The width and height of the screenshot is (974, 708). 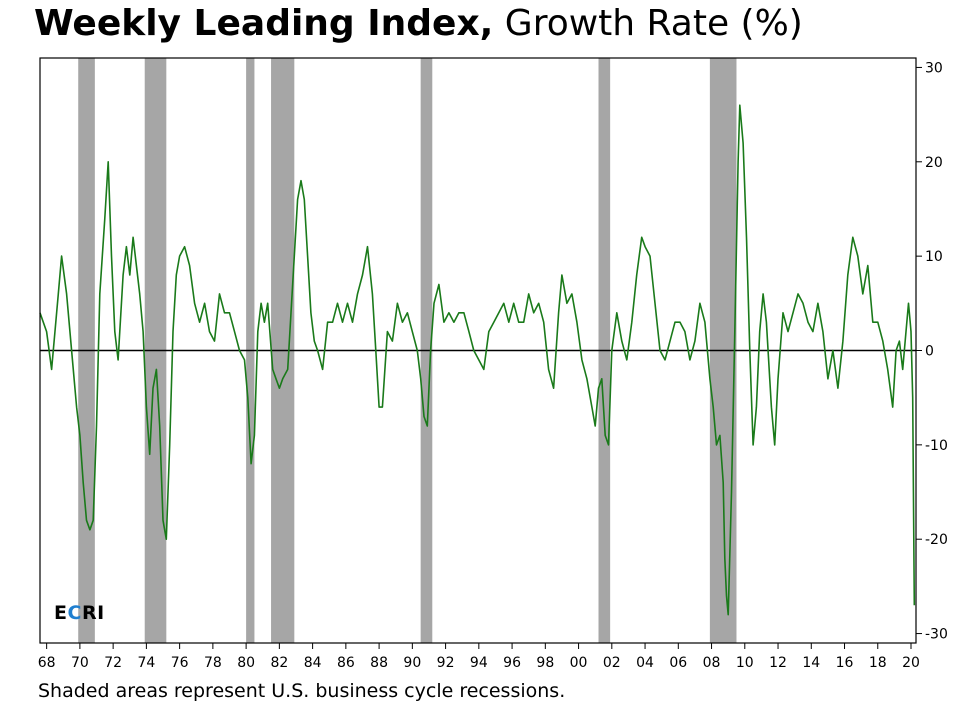 I want to click on chart-title: Weekly Leading Index, Growth Rate (%), so click(x=418, y=24).